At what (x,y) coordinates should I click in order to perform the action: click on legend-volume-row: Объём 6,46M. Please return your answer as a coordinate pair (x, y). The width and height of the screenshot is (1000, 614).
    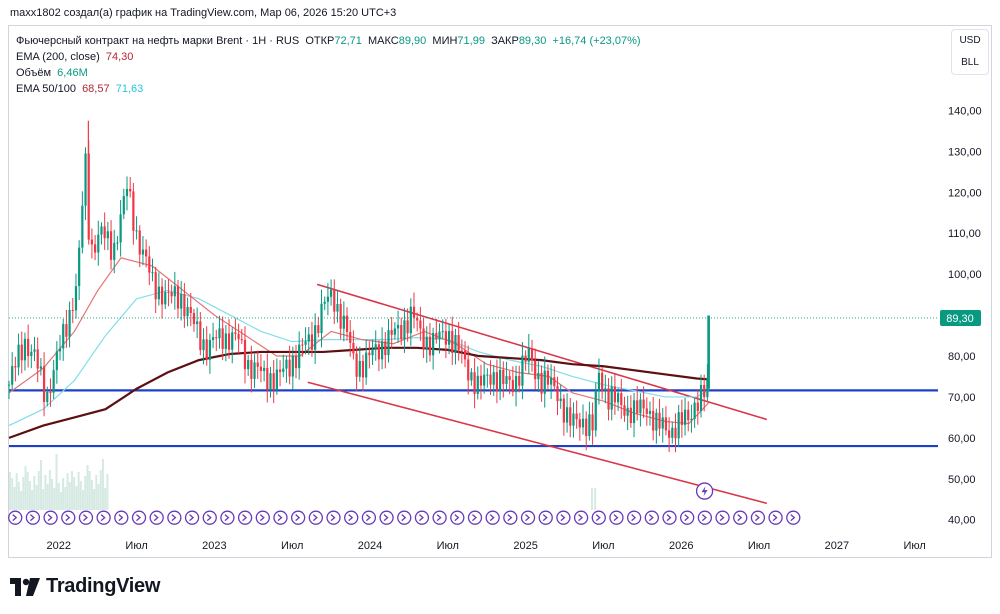
    Looking at the image, I should click on (328, 73).